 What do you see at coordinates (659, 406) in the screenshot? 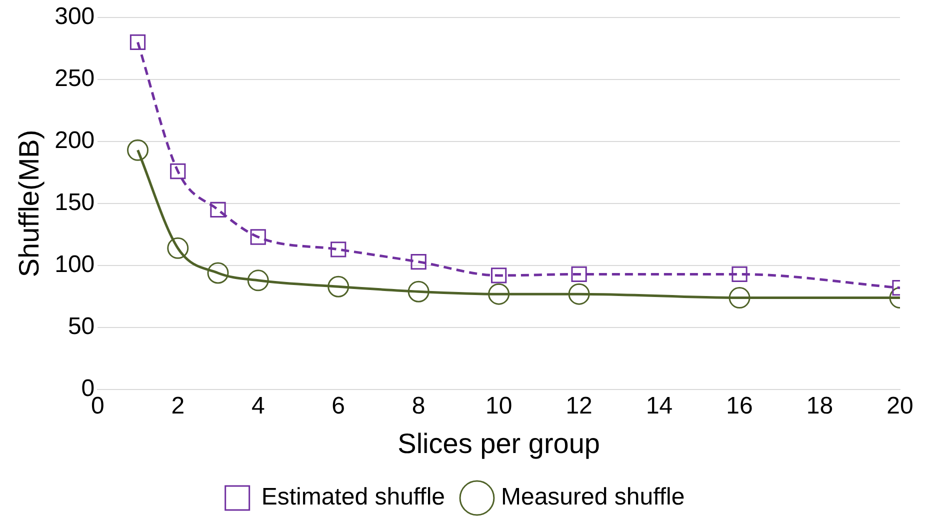
I see `x-tick-label: 14` at bounding box center [659, 406].